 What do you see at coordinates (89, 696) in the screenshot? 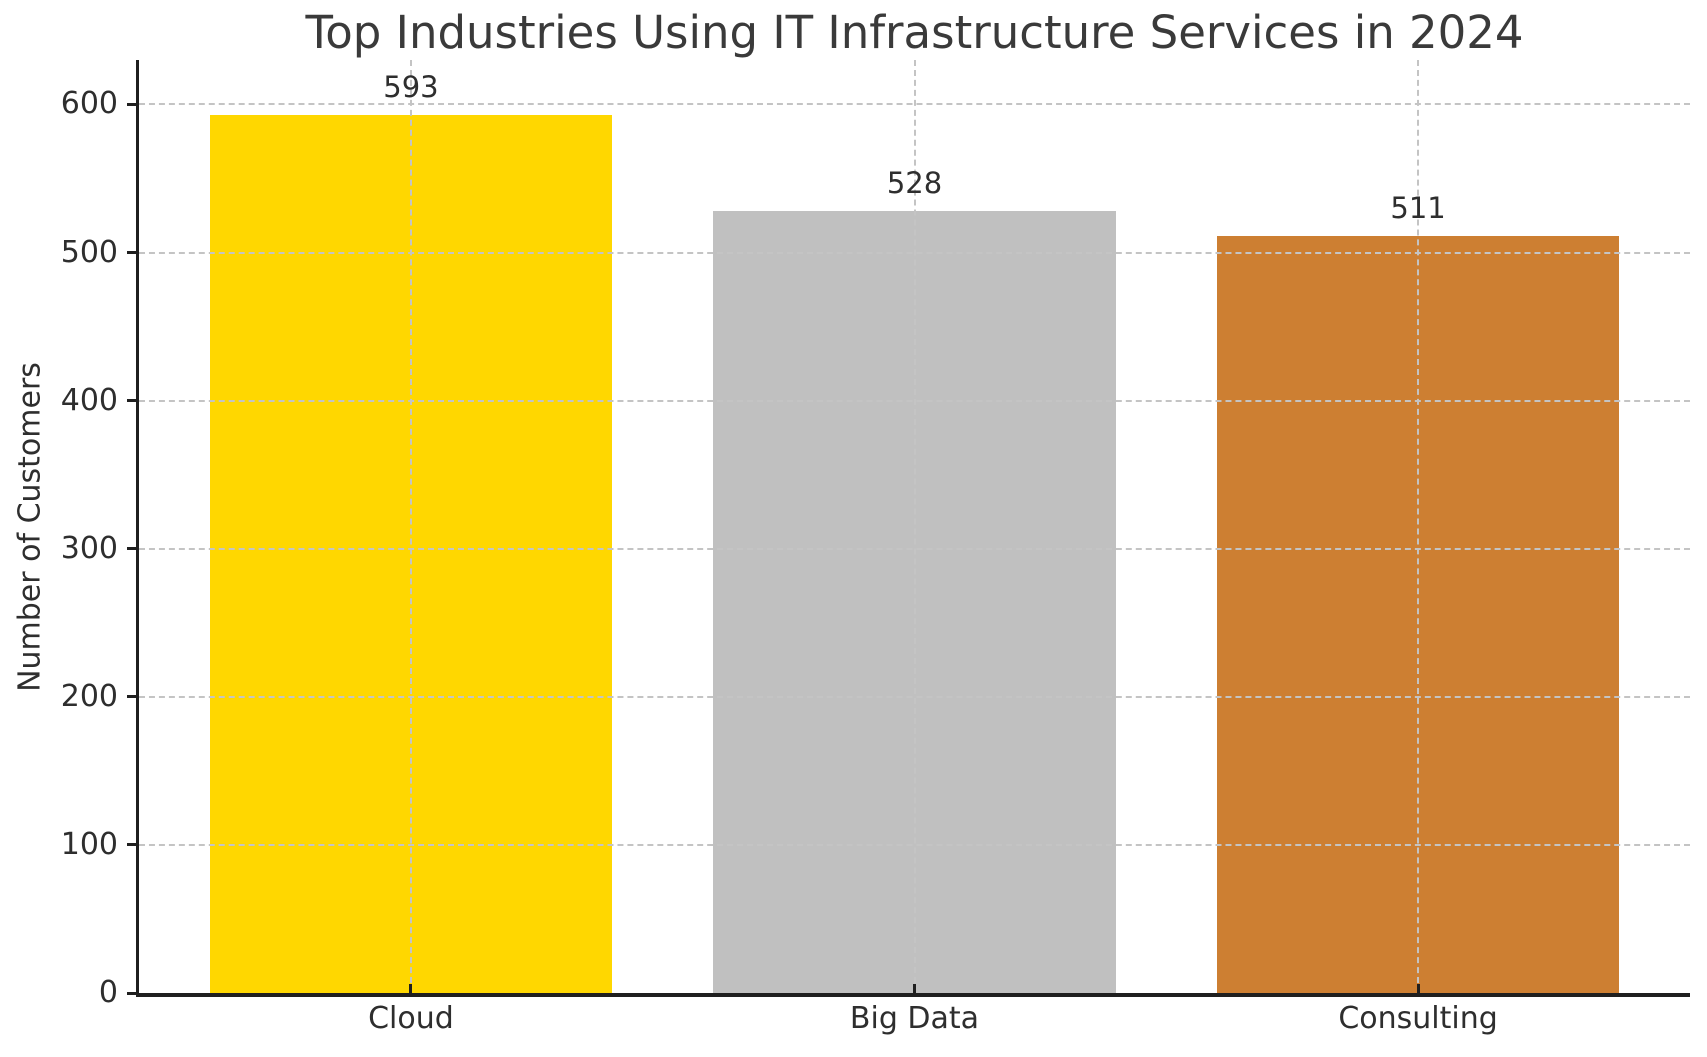
I see `y-tick-label: 200` at bounding box center [89, 696].